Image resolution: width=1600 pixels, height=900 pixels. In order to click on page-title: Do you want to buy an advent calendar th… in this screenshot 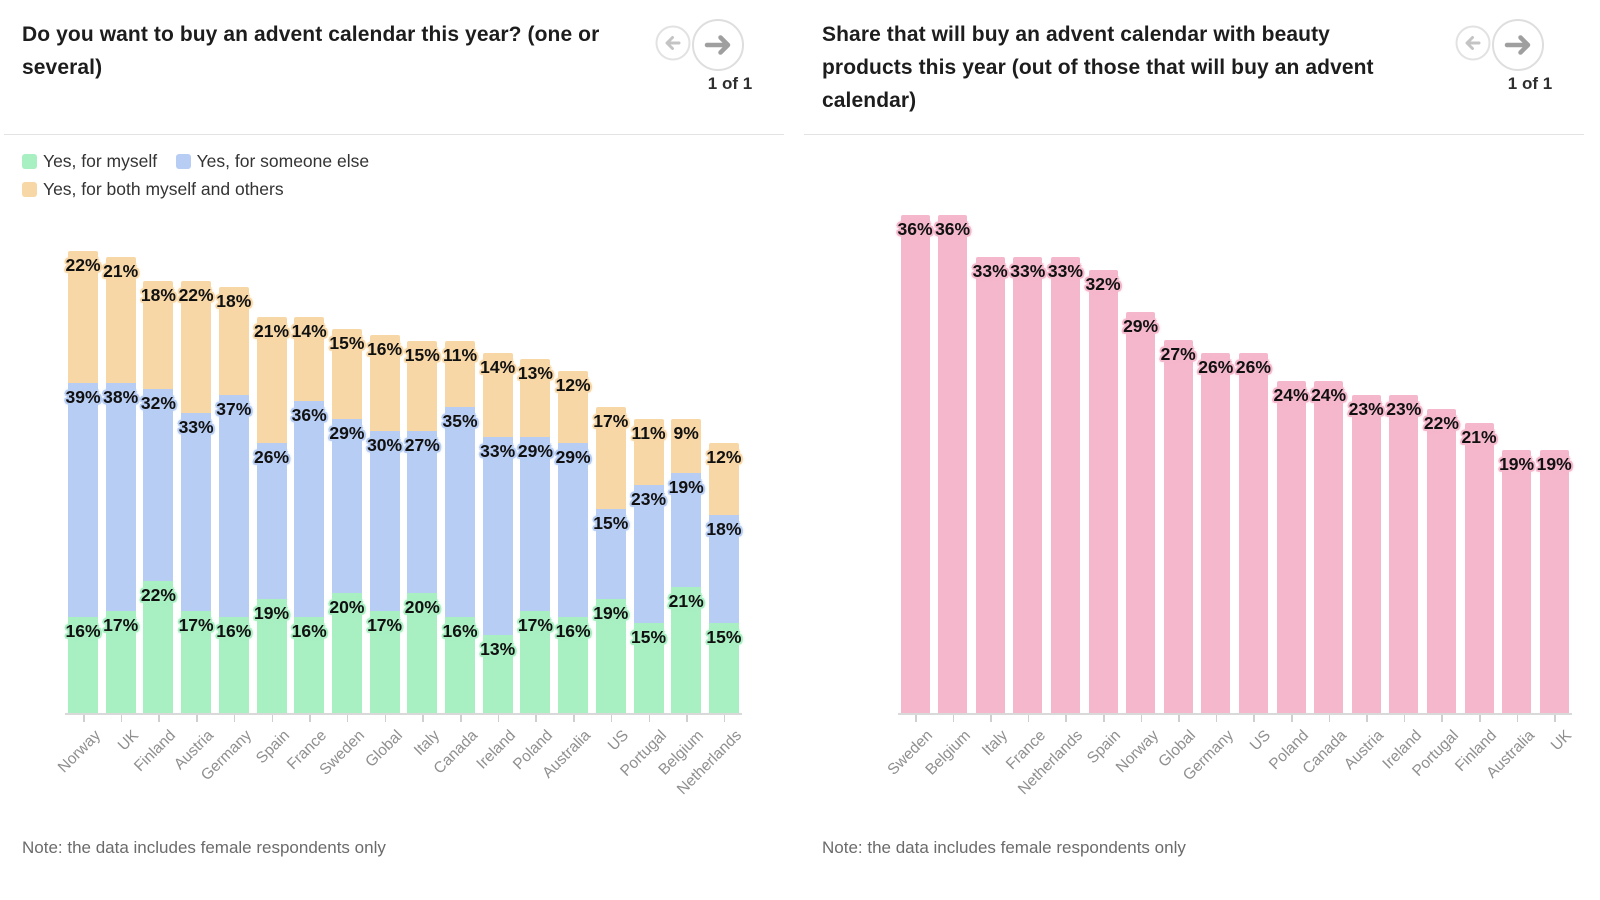, I will do `click(311, 51)`.